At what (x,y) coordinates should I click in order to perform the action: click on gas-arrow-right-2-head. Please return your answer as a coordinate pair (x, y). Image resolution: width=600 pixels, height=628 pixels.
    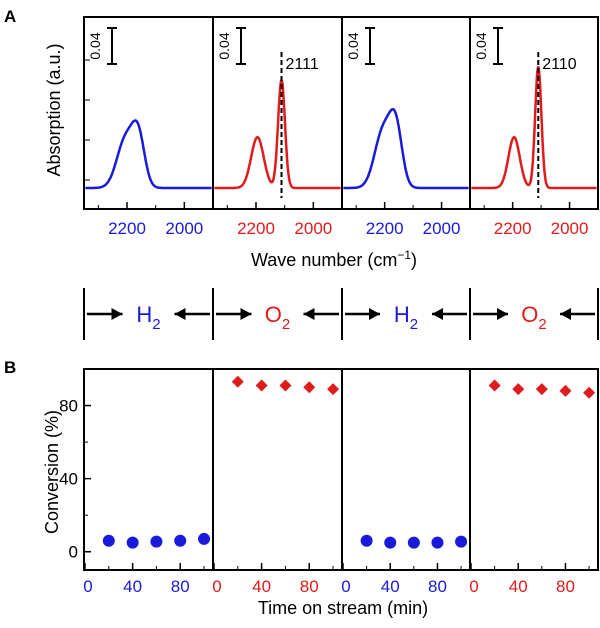
    Looking at the image, I should click on (309, 314).